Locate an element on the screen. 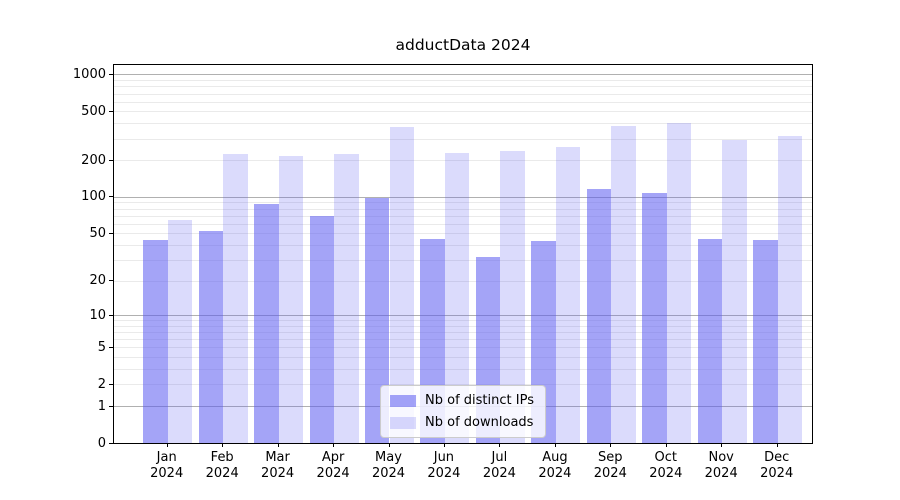  legend: Nb of distinct IPs Nb of downloads is located at coordinates (463, 411).